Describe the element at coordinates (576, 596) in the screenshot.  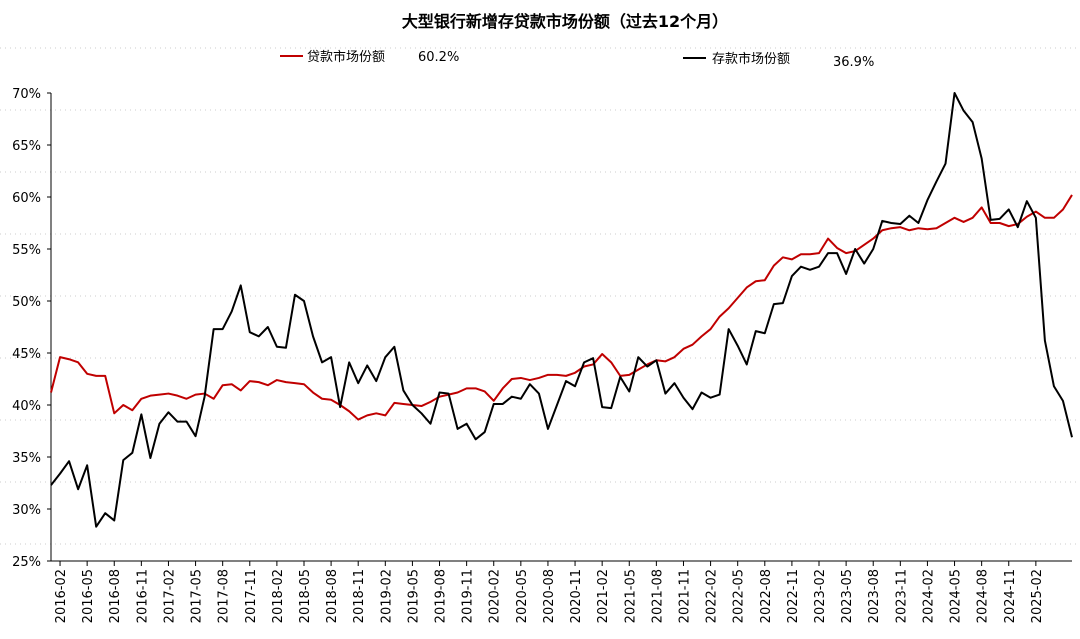
I see `x-tick-label: 2020-11` at that location.